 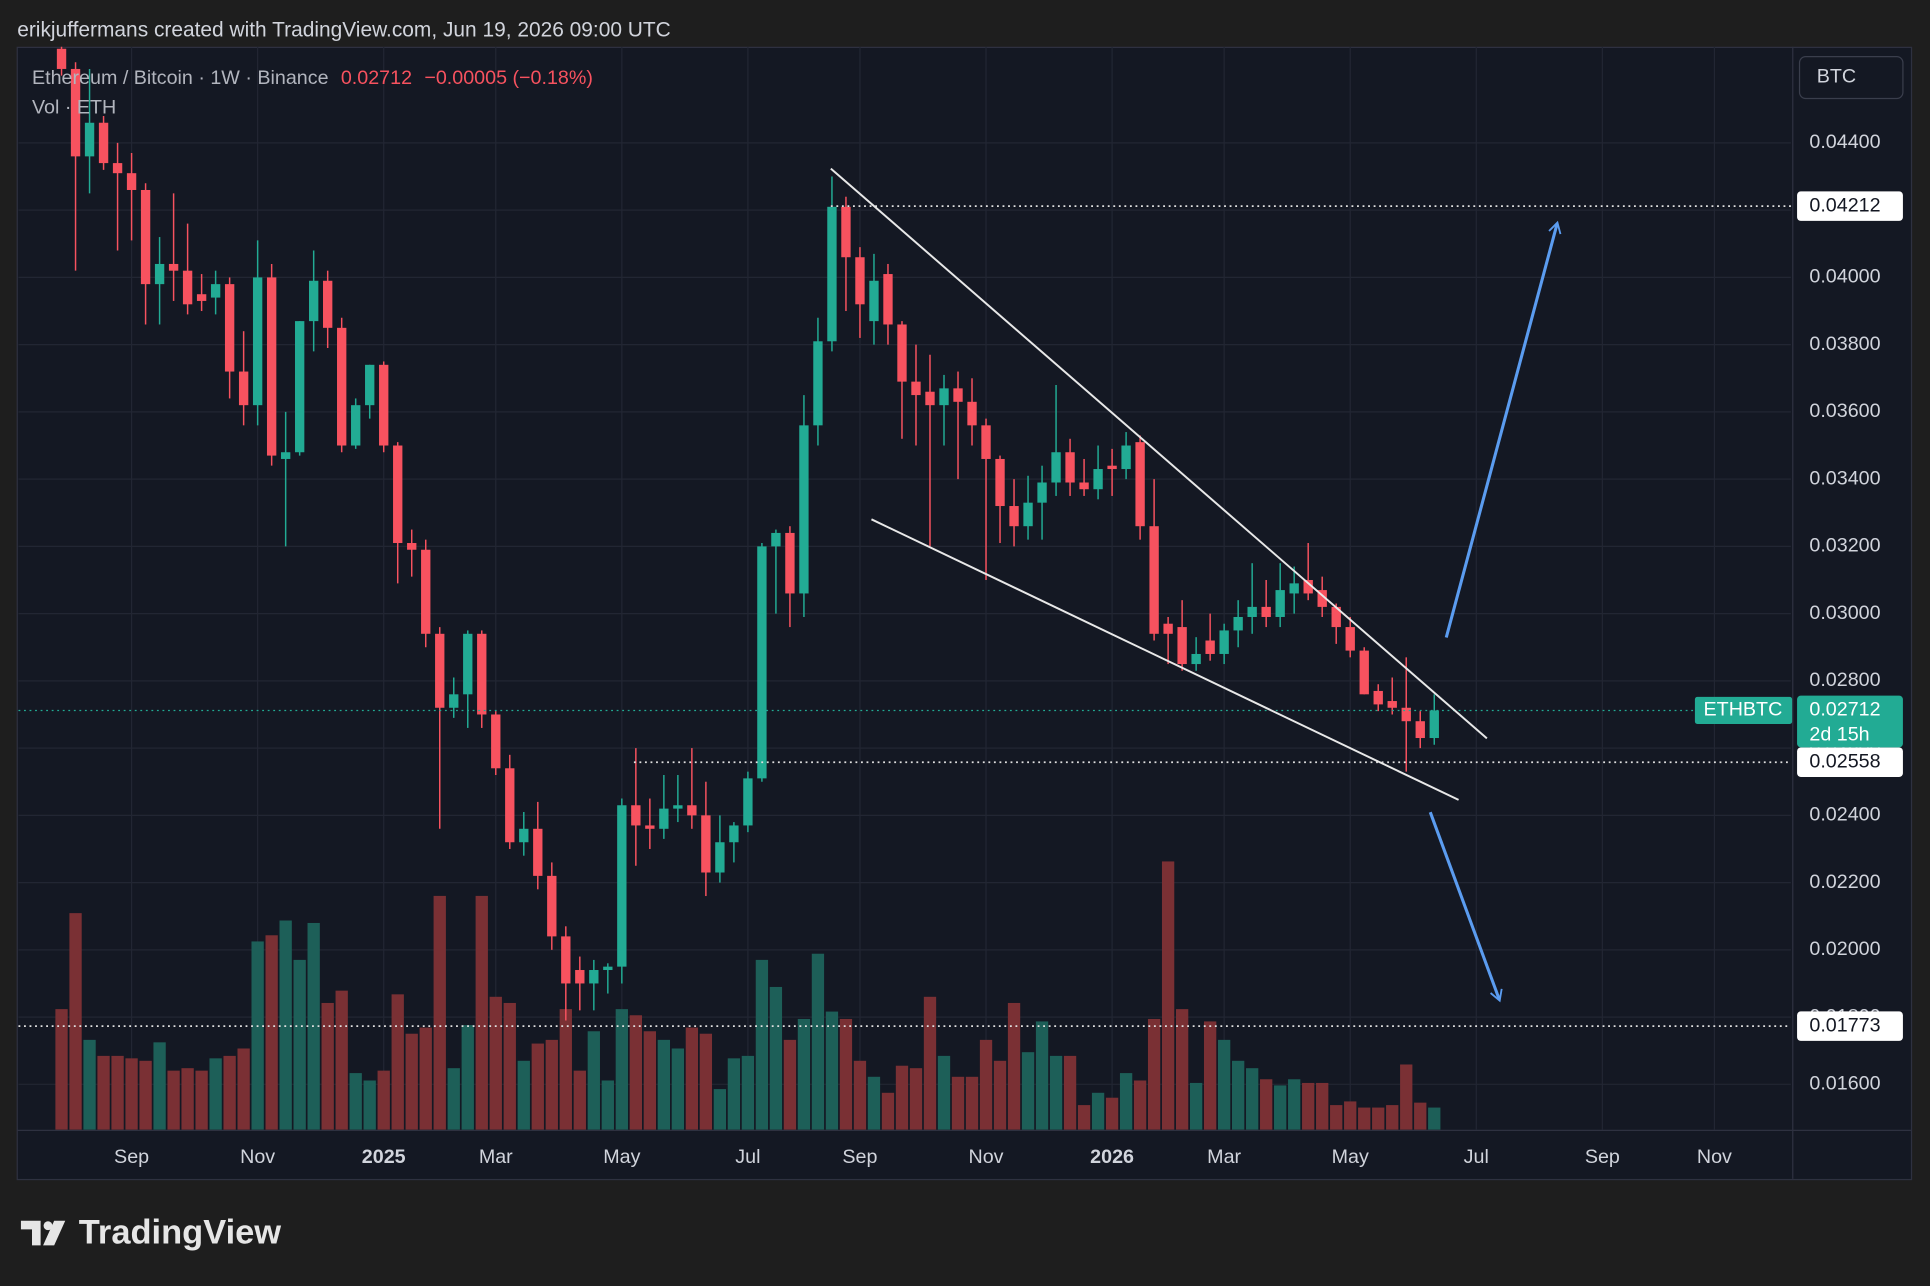 I want to click on y-tick-label: 0.03000, so click(x=1844, y=613).